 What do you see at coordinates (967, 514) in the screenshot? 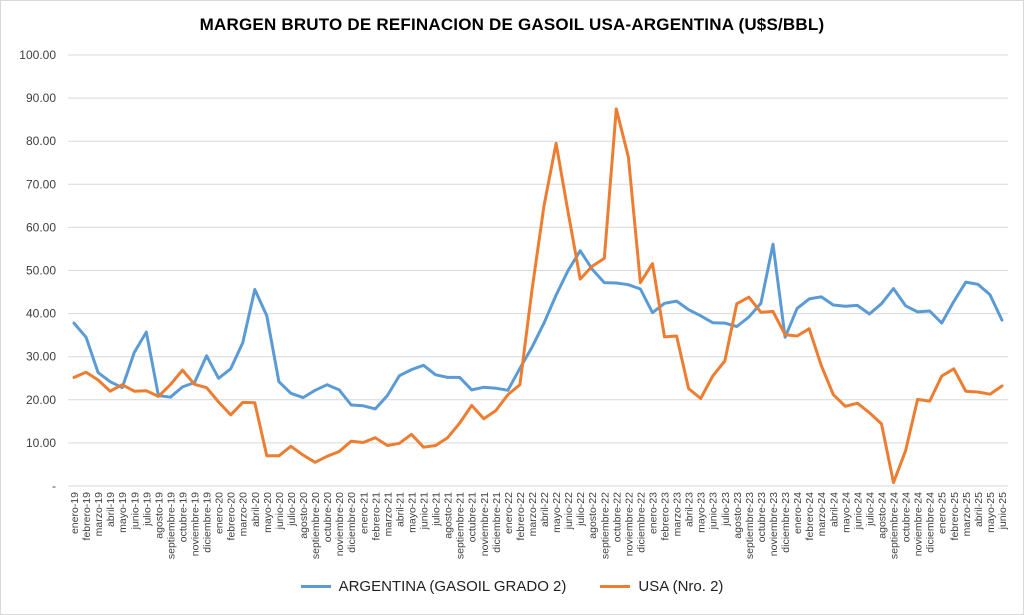
I see `x-tick-label: marzo-25` at bounding box center [967, 514].